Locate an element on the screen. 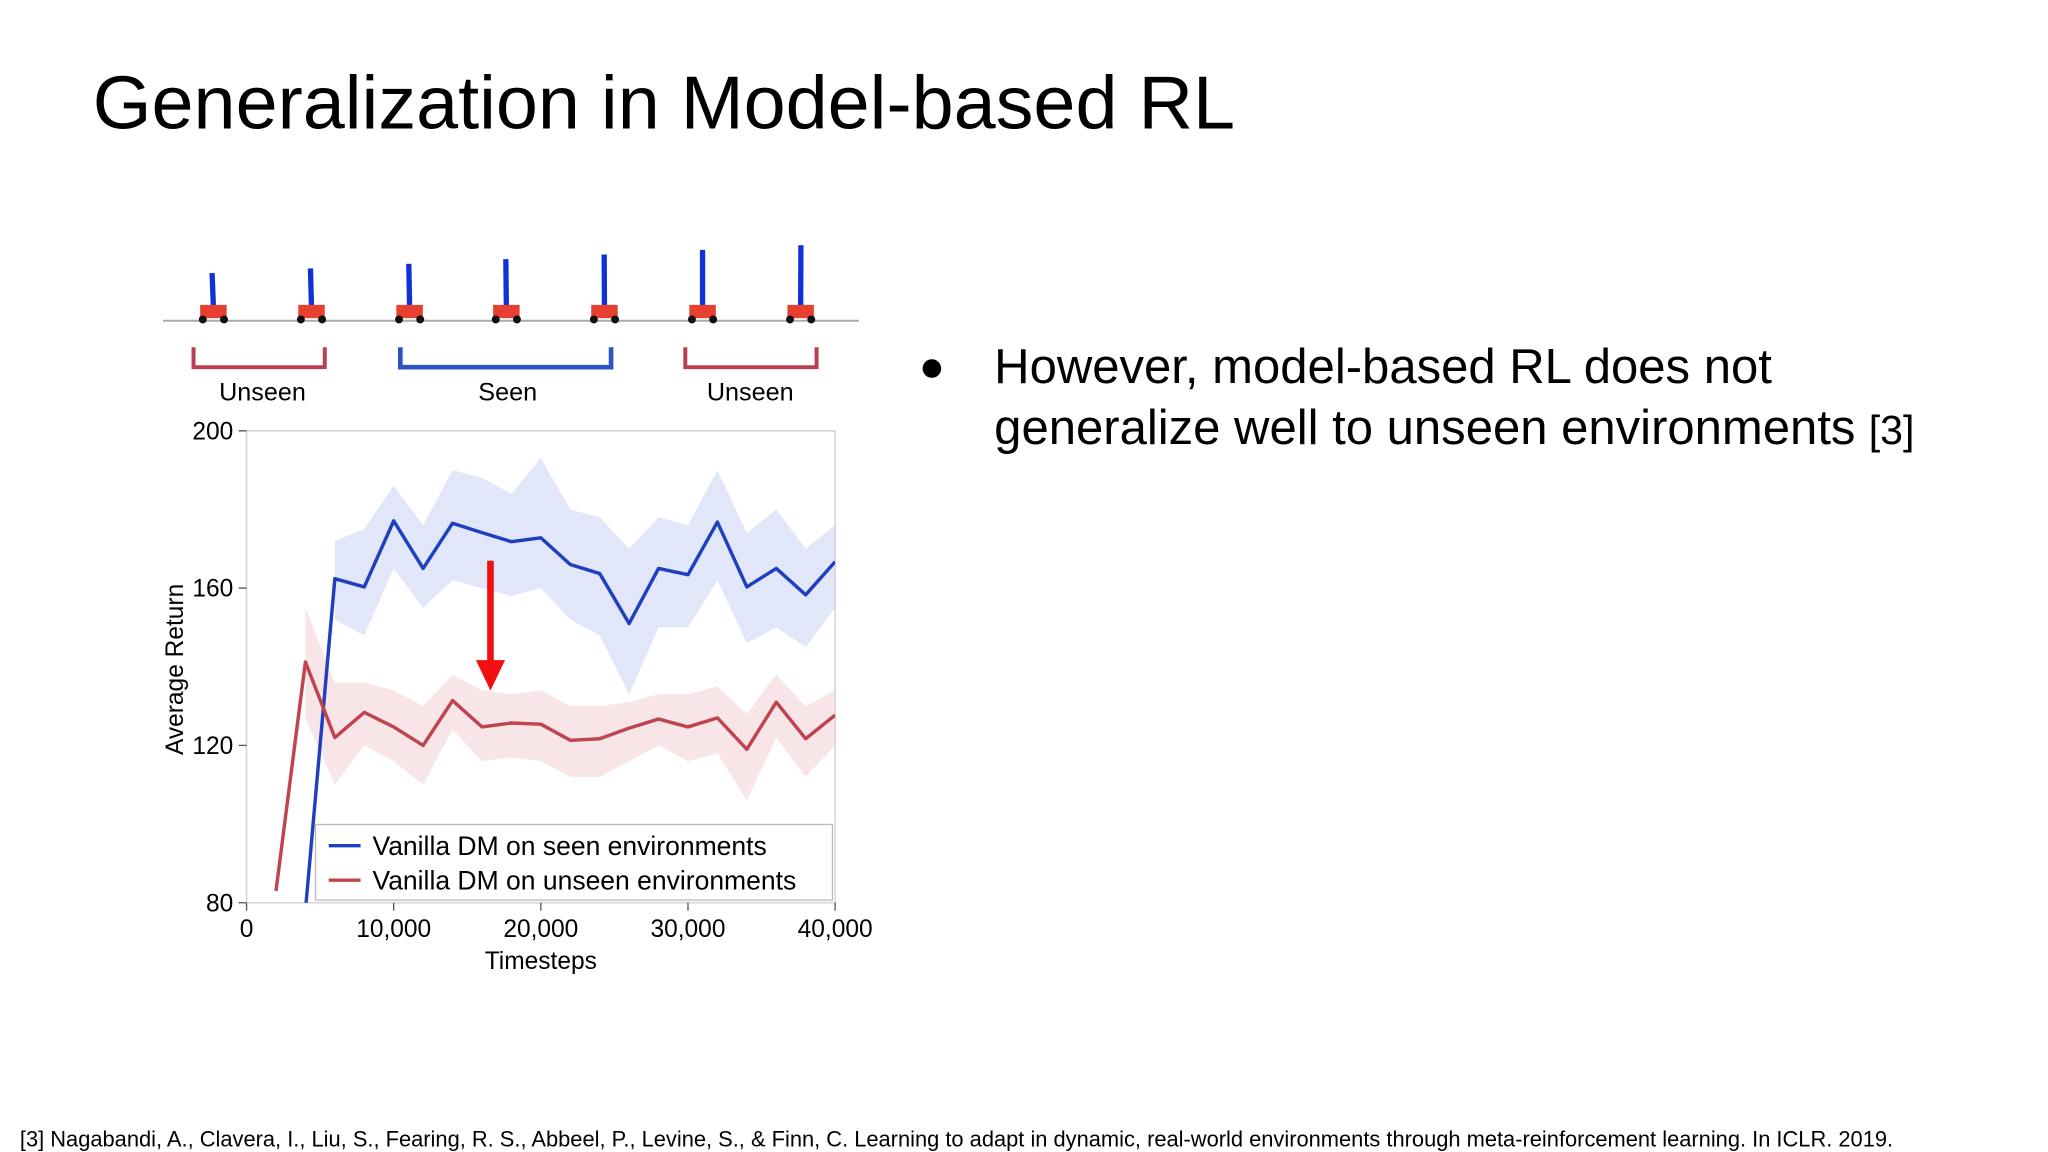 This screenshot has width=2048, height=1152. carts is located at coordinates (507, 284).